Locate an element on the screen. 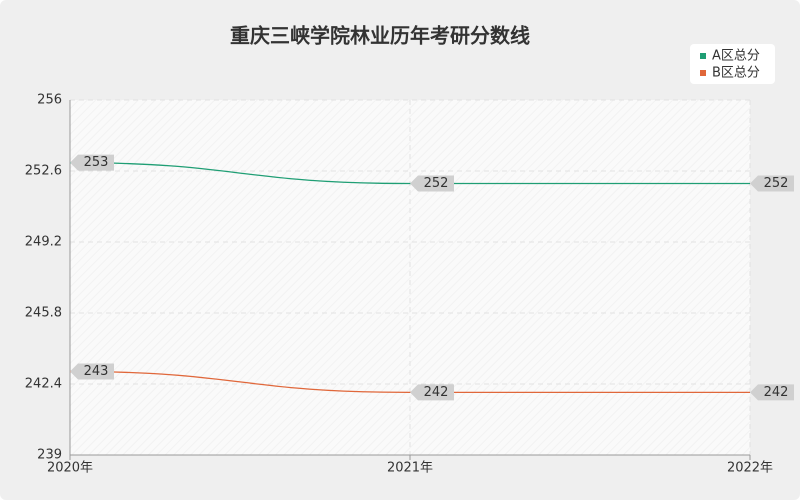 This screenshot has width=800, height=500. legend-label: B区总分 is located at coordinates (736, 73).